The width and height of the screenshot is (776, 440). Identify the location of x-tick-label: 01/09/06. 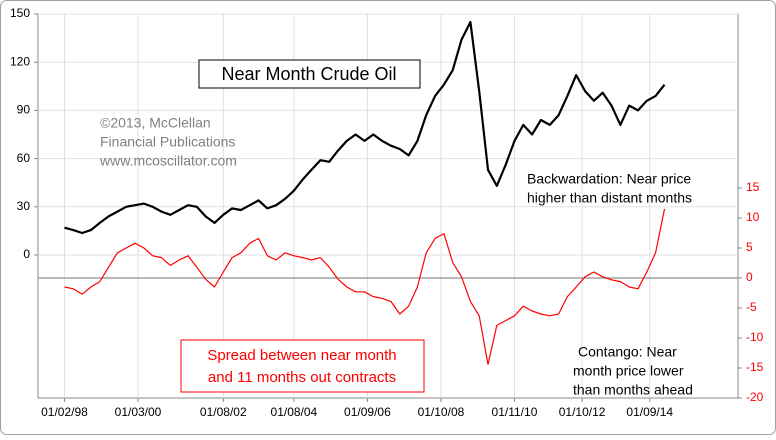
(367, 412).